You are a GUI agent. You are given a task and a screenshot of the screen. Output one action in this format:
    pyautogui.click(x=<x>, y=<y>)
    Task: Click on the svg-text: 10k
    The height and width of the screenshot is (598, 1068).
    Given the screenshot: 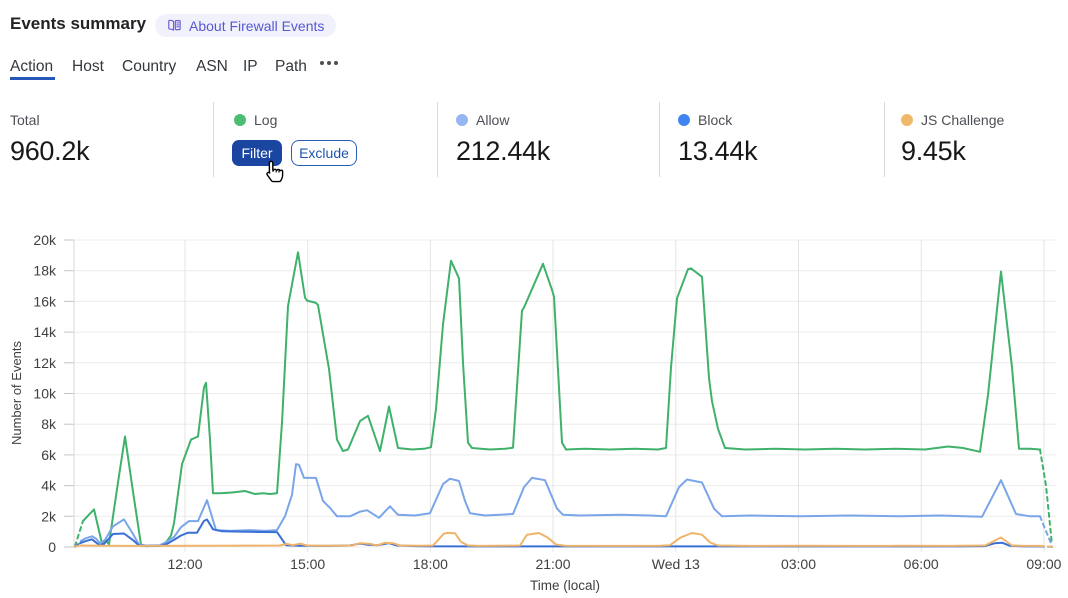 What is the action you would take?
    pyautogui.click(x=45, y=394)
    